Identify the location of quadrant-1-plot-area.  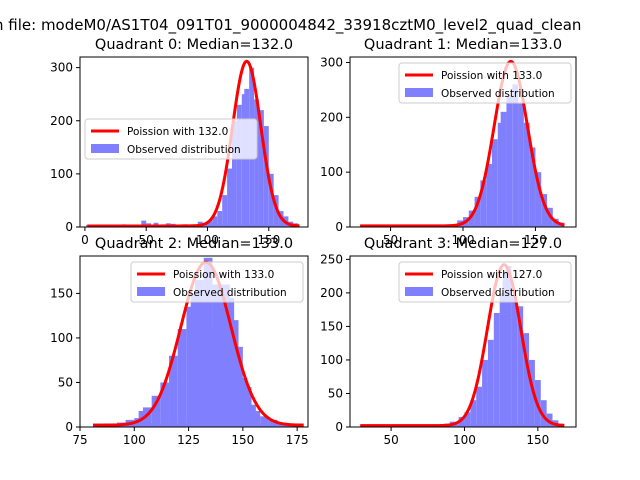
(462, 143).